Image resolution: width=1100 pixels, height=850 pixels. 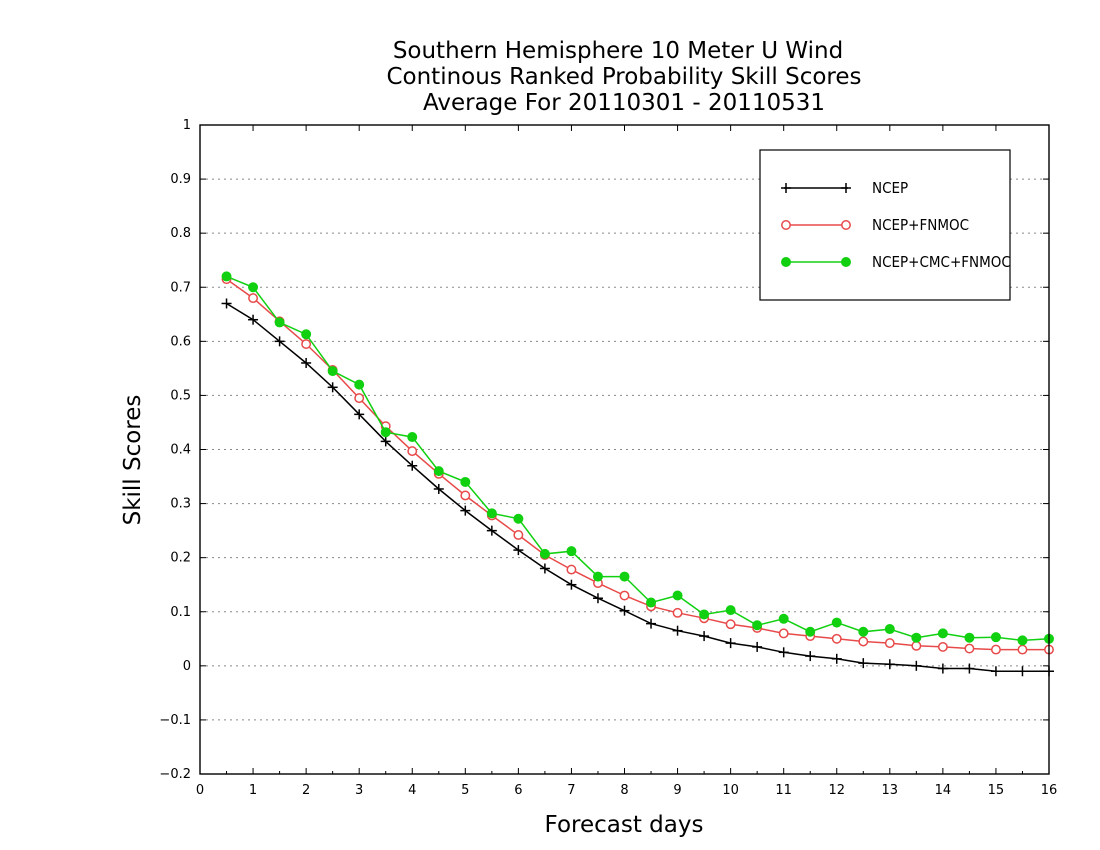 What do you see at coordinates (180, 179) in the screenshot?
I see `y-tick-label: 0.9` at bounding box center [180, 179].